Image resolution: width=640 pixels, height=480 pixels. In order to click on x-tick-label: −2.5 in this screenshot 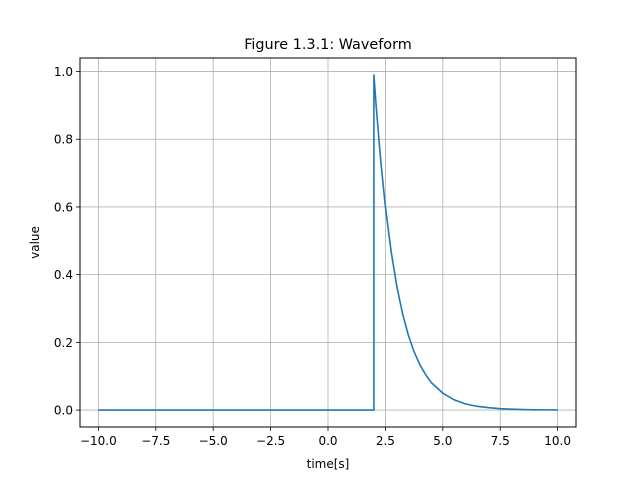, I will do `click(270, 441)`.